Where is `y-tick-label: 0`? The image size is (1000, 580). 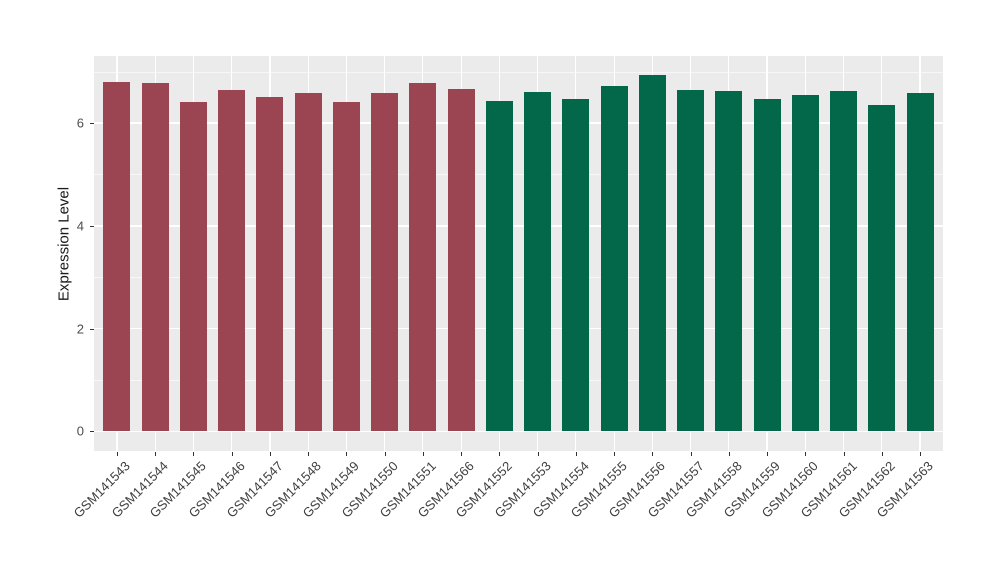
y-tick-label: 0 is located at coordinates (80, 431).